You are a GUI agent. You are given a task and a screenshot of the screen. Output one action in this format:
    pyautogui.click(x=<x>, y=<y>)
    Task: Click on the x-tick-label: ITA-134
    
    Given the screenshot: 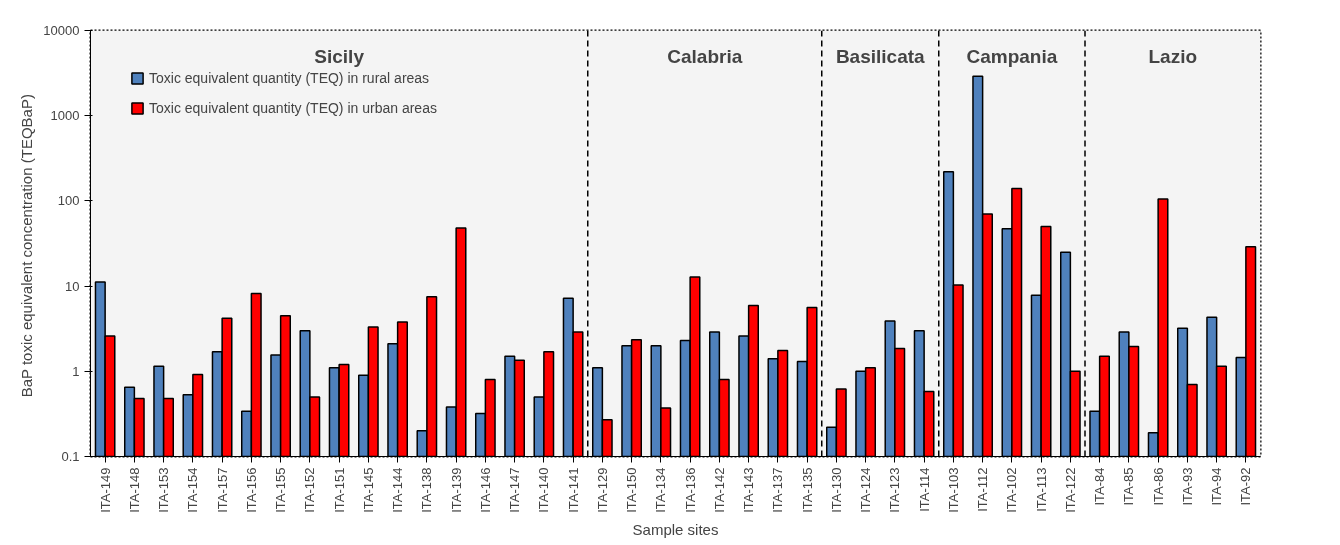 What is the action you would take?
    pyautogui.click(x=661, y=490)
    